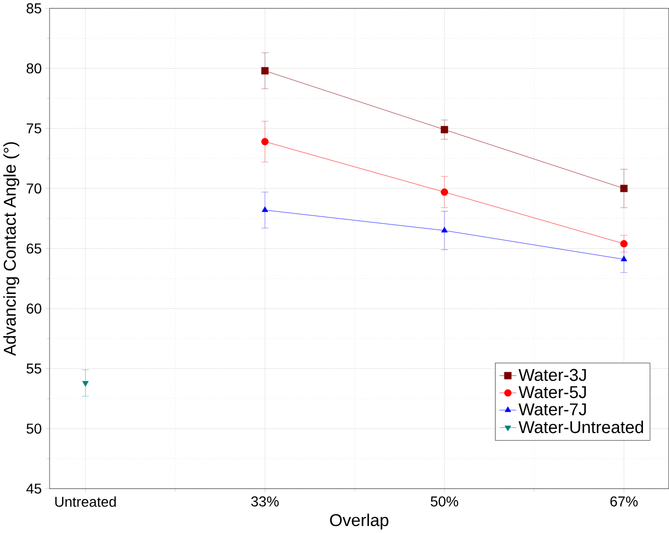 The height and width of the screenshot is (533, 669). What do you see at coordinates (11, 249) in the screenshot?
I see `y-axis-title: Advancing Contact Angle (°)` at bounding box center [11, 249].